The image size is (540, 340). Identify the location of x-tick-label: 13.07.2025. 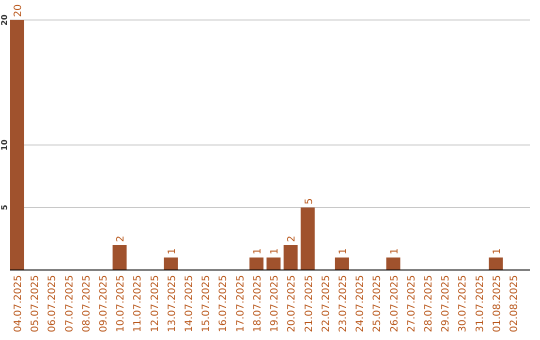
(172, 303).